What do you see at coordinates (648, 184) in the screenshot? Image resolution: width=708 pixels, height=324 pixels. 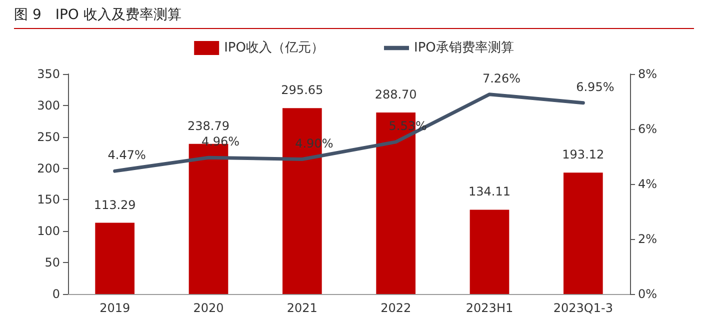 I see `y2-tick-label: 4%` at bounding box center [648, 184].